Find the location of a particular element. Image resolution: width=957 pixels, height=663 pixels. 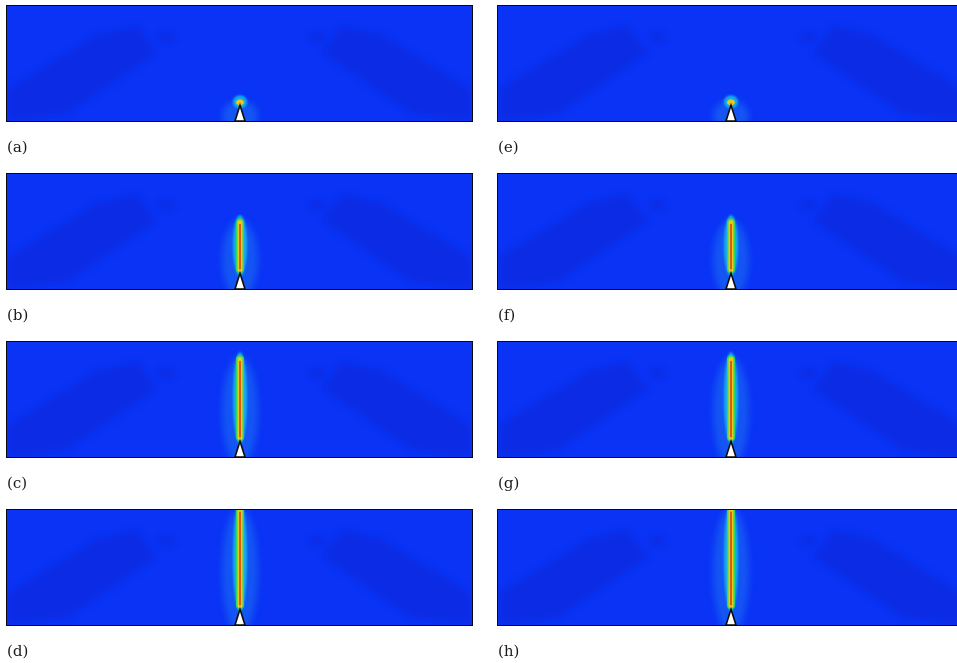

panel-caption-b: (b) is located at coordinates (18, 315).